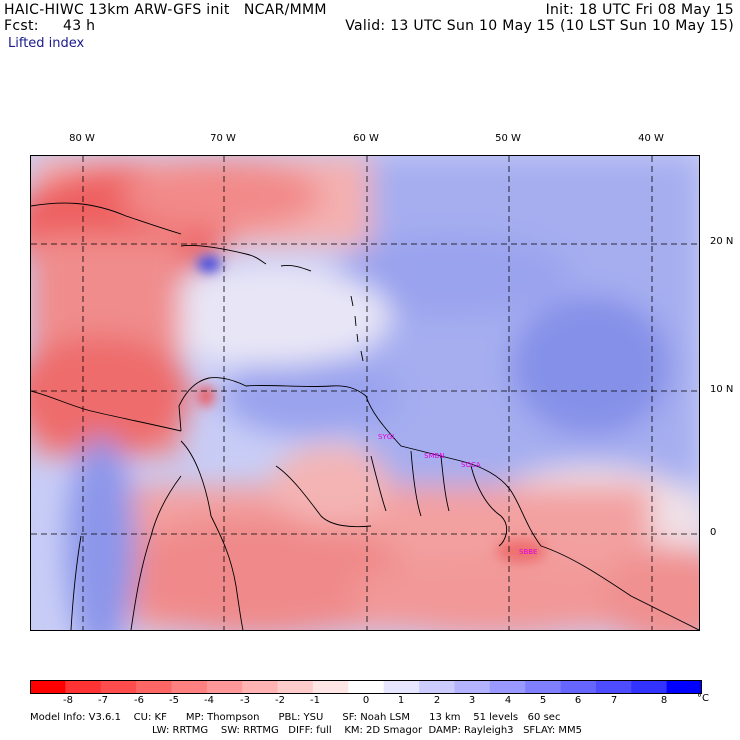 The image size is (740, 740). What do you see at coordinates (223, 138) in the screenshot?
I see `lon-label-70w: 70 W` at bounding box center [223, 138].